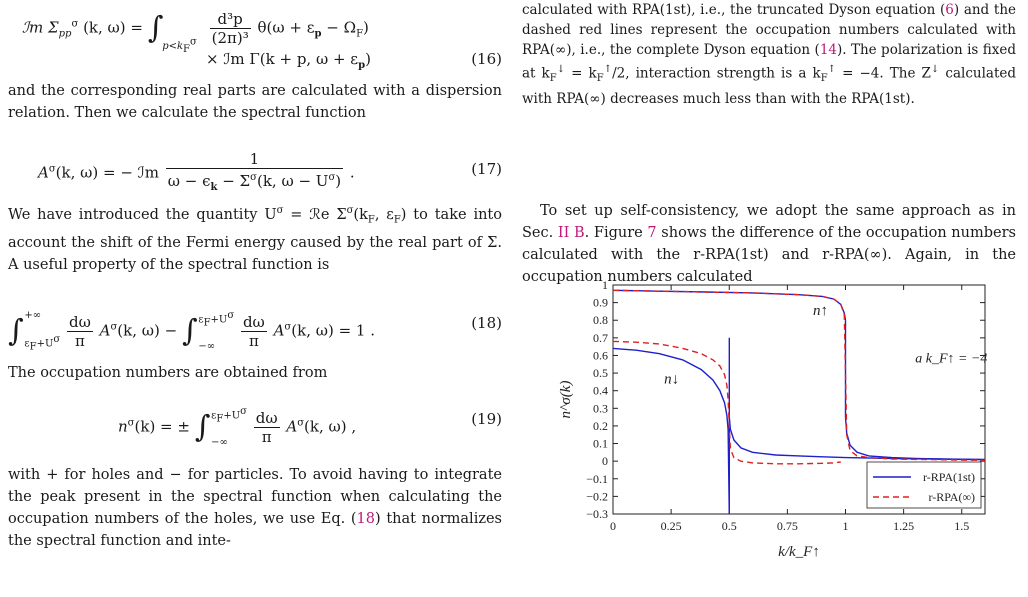 This screenshot has width=1028, height=597. What do you see at coordinates (207, 347) in the screenshot?
I see `eq18-int2-lower: −∞` at bounding box center [207, 347].